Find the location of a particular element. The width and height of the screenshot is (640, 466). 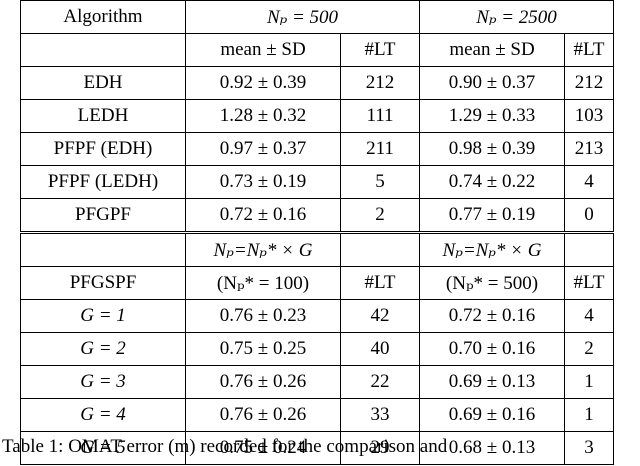

table-row: EDH 0.92 ± 0.39 212 0.90 ± 0.37 212 is located at coordinates (317, 83).